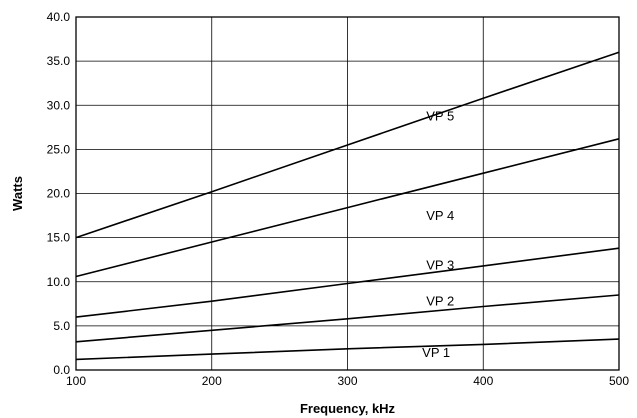 This screenshot has width=637, height=418. I want to click on x-tick-label: 100, so click(76, 381).